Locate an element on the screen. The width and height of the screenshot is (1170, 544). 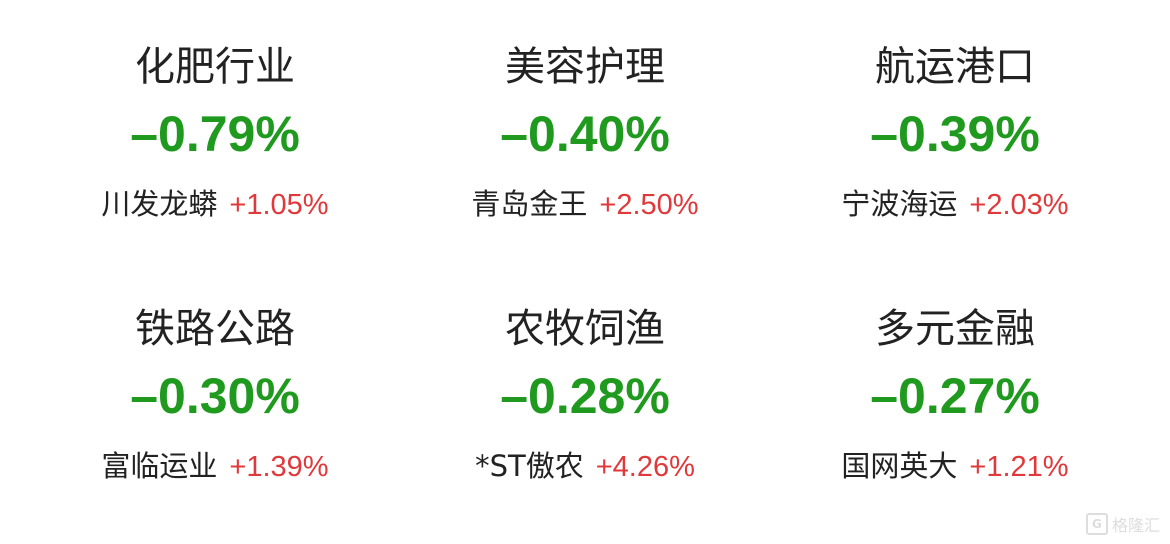
sector-name: 多元金融 is located at coordinates (955, 329).